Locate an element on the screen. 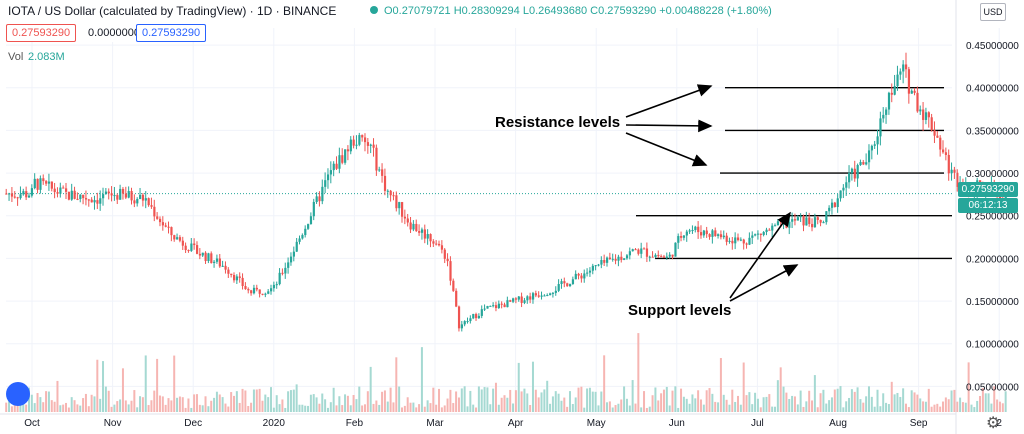 The width and height of the screenshot is (1024, 434). gear-icon: ⚙ is located at coordinates (993, 423).